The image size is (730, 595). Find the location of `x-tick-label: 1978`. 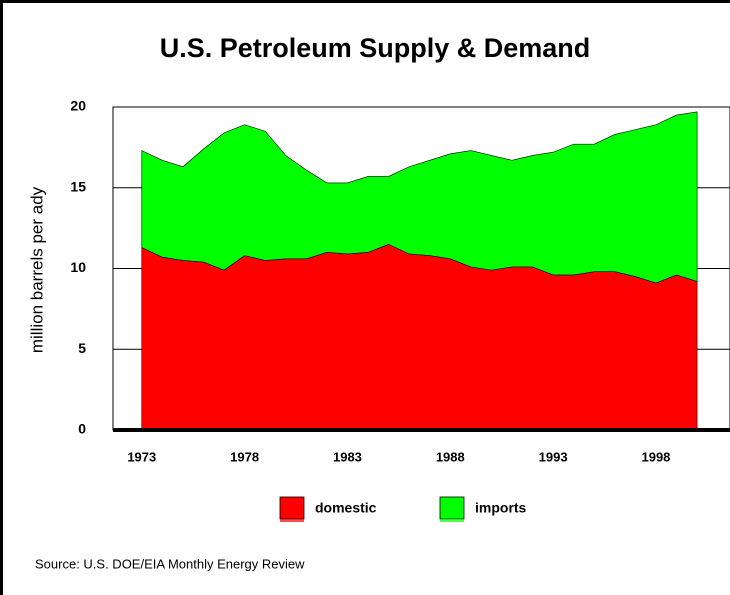

x-tick-label: 1978 is located at coordinates (244, 456).